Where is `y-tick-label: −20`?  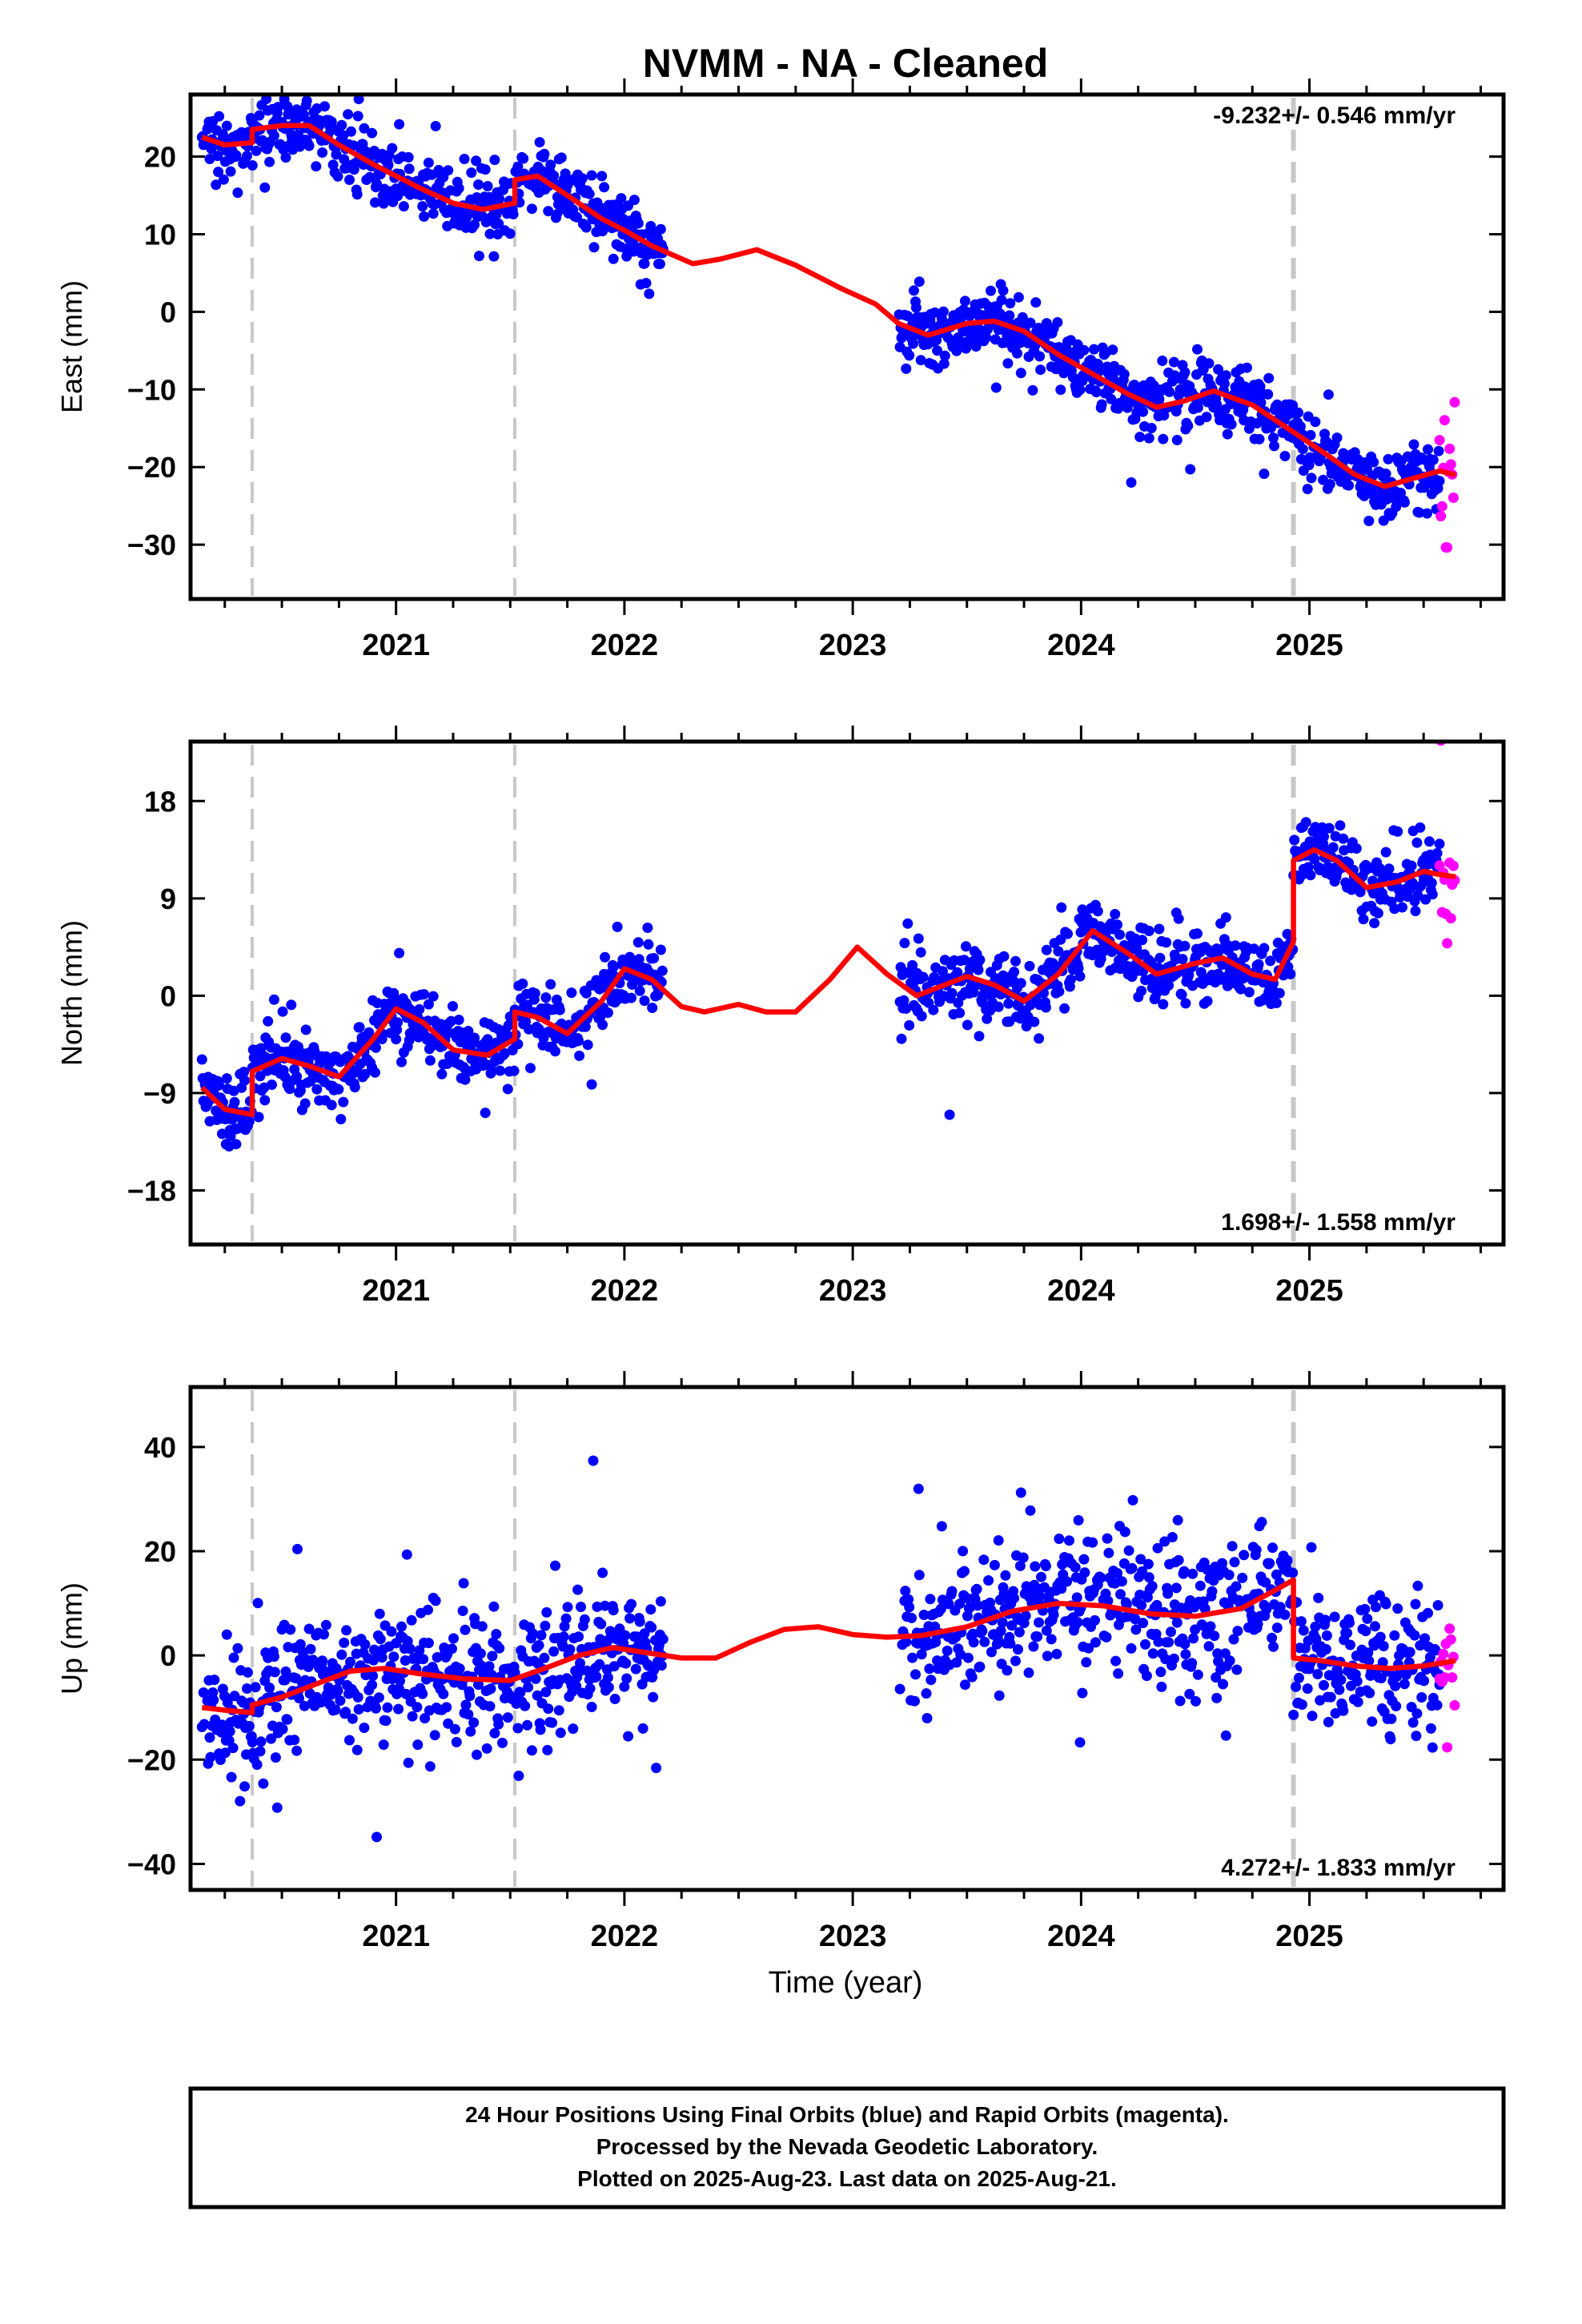 y-tick-label: −20 is located at coordinates (151, 467).